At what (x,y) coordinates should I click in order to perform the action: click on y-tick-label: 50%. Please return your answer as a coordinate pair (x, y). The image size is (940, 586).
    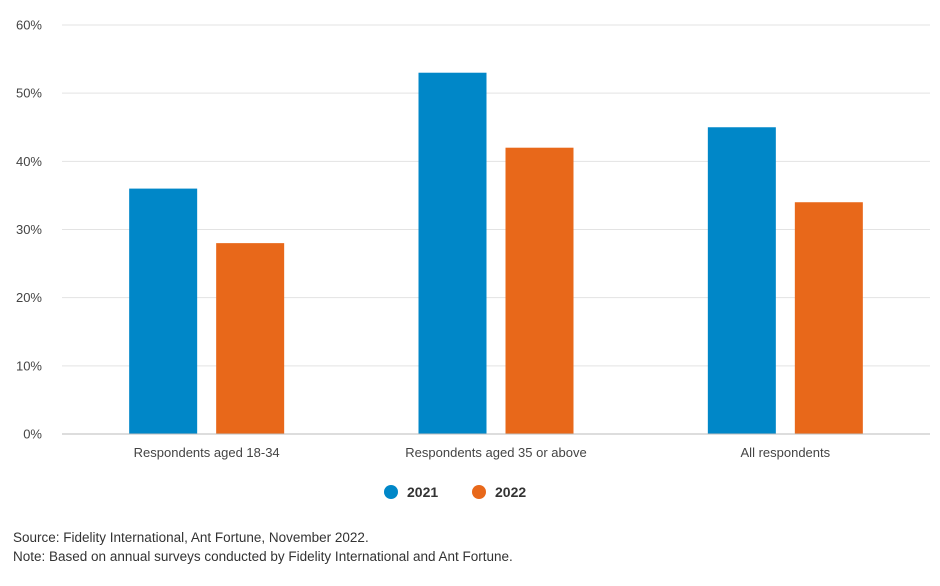
    Looking at the image, I should click on (29, 93).